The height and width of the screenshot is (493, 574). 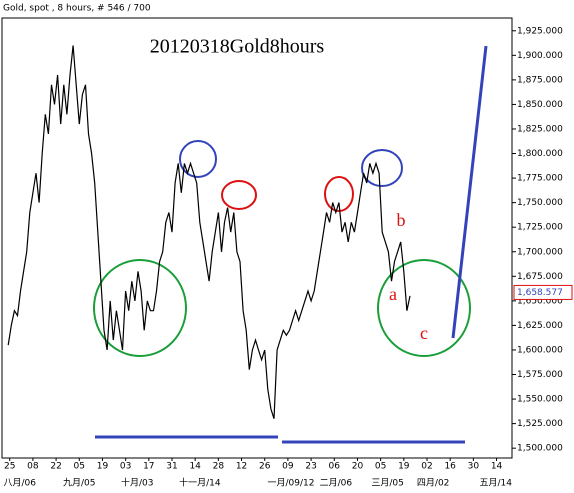 I want to click on annotation: a, so click(x=393, y=294).